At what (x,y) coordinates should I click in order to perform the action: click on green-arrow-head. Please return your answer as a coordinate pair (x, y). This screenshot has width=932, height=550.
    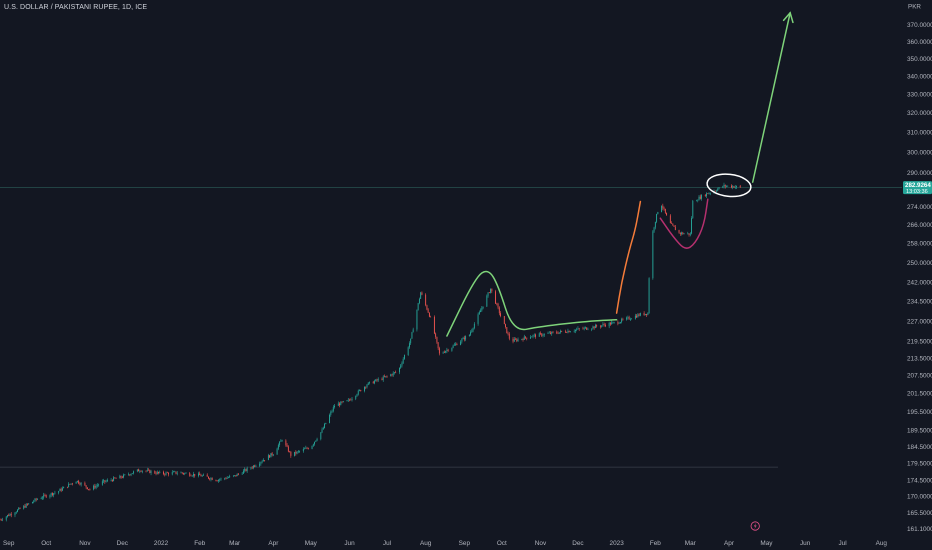
    Looking at the image, I should click on (788, 17).